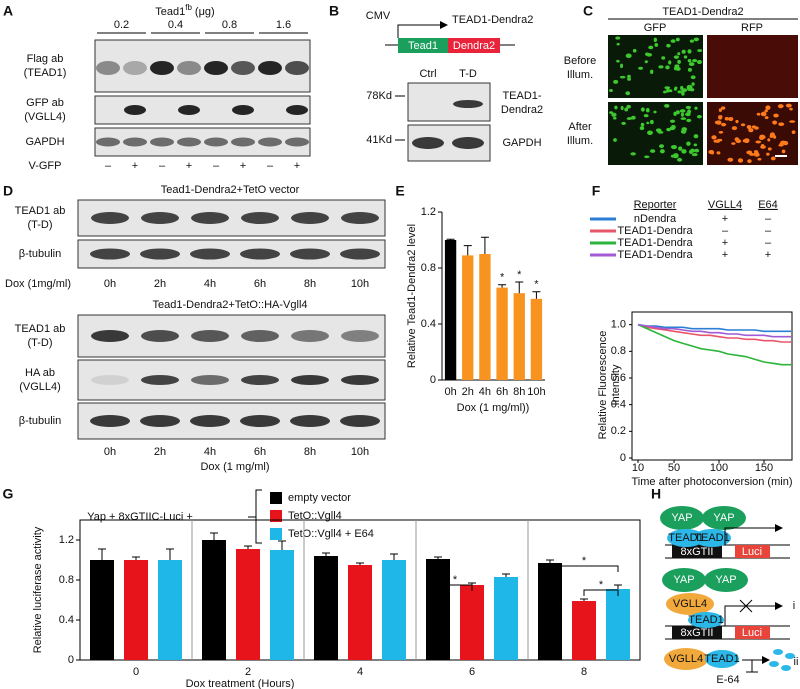 Image resolution: width=800 pixels, height=689 pixels. What do you see at coordinates (136, 672) in the screenshot?
I see `x-tick-label: 0` at bounding box center [136, 672].